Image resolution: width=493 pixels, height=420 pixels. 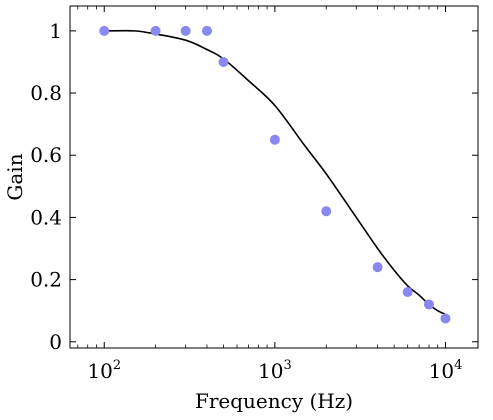 I want to click on y-tick-label: 0, so click(x=55, y=342).